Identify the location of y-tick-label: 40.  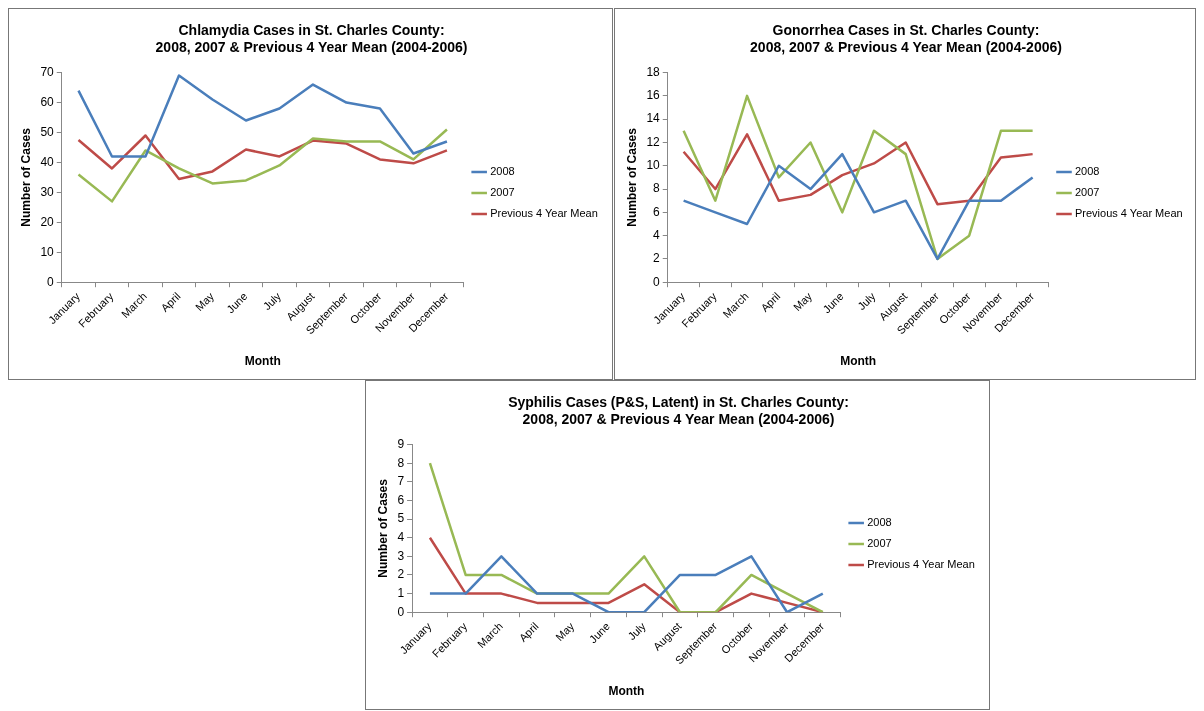
(47, 161).